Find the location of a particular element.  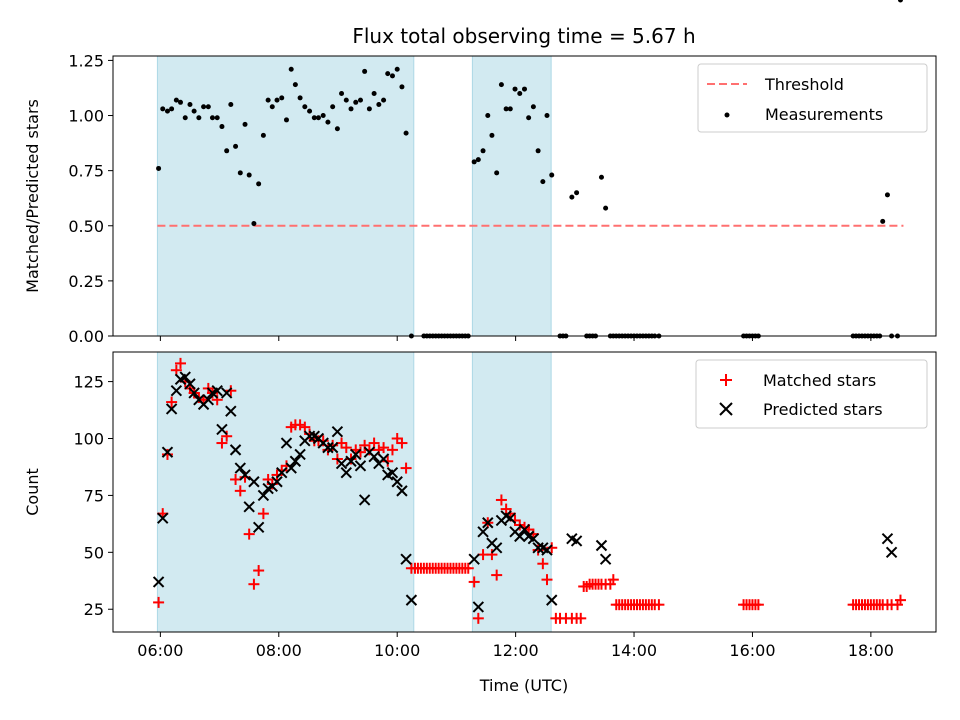

legend: Threshold Measurements is located at coordinates (812, 98).